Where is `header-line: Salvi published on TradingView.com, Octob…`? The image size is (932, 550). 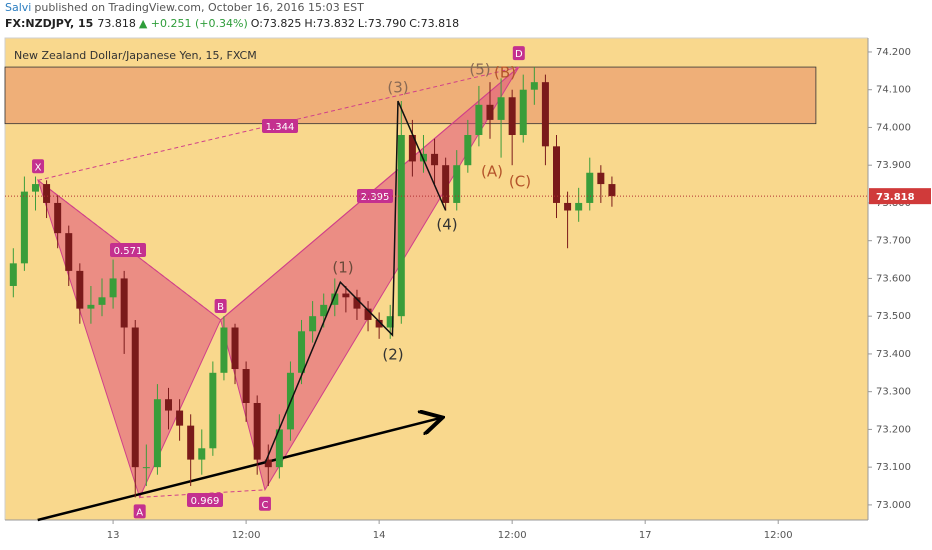
header-line: Salvi published on TradingView.com, Octob… is located at coordinates (233, 8).